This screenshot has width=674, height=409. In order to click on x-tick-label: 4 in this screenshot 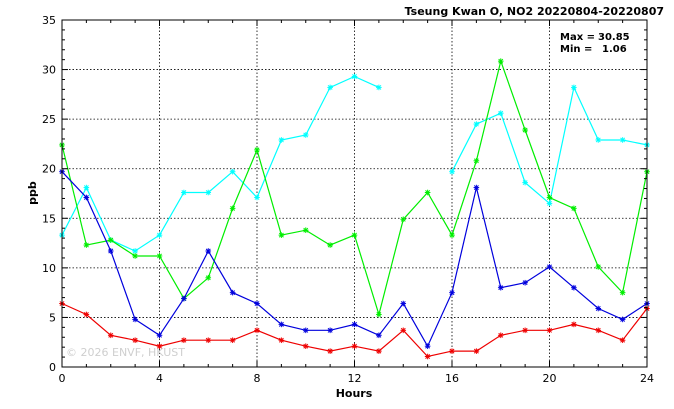, I will do `click(159, 378)`.